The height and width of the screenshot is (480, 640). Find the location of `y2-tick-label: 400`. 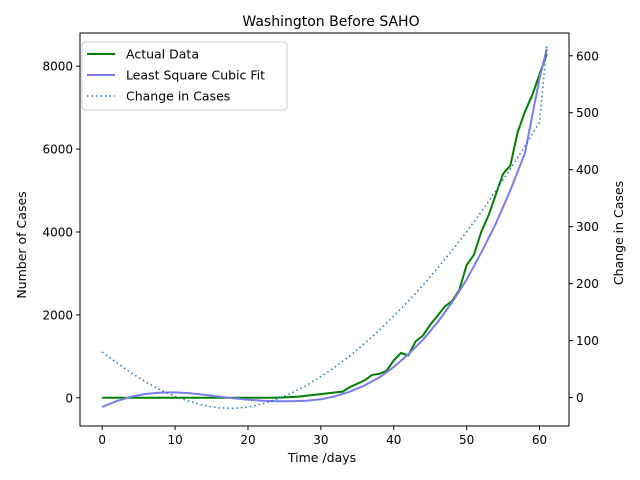

y2-tick-label: 400 is located at coordinates (587, 170).